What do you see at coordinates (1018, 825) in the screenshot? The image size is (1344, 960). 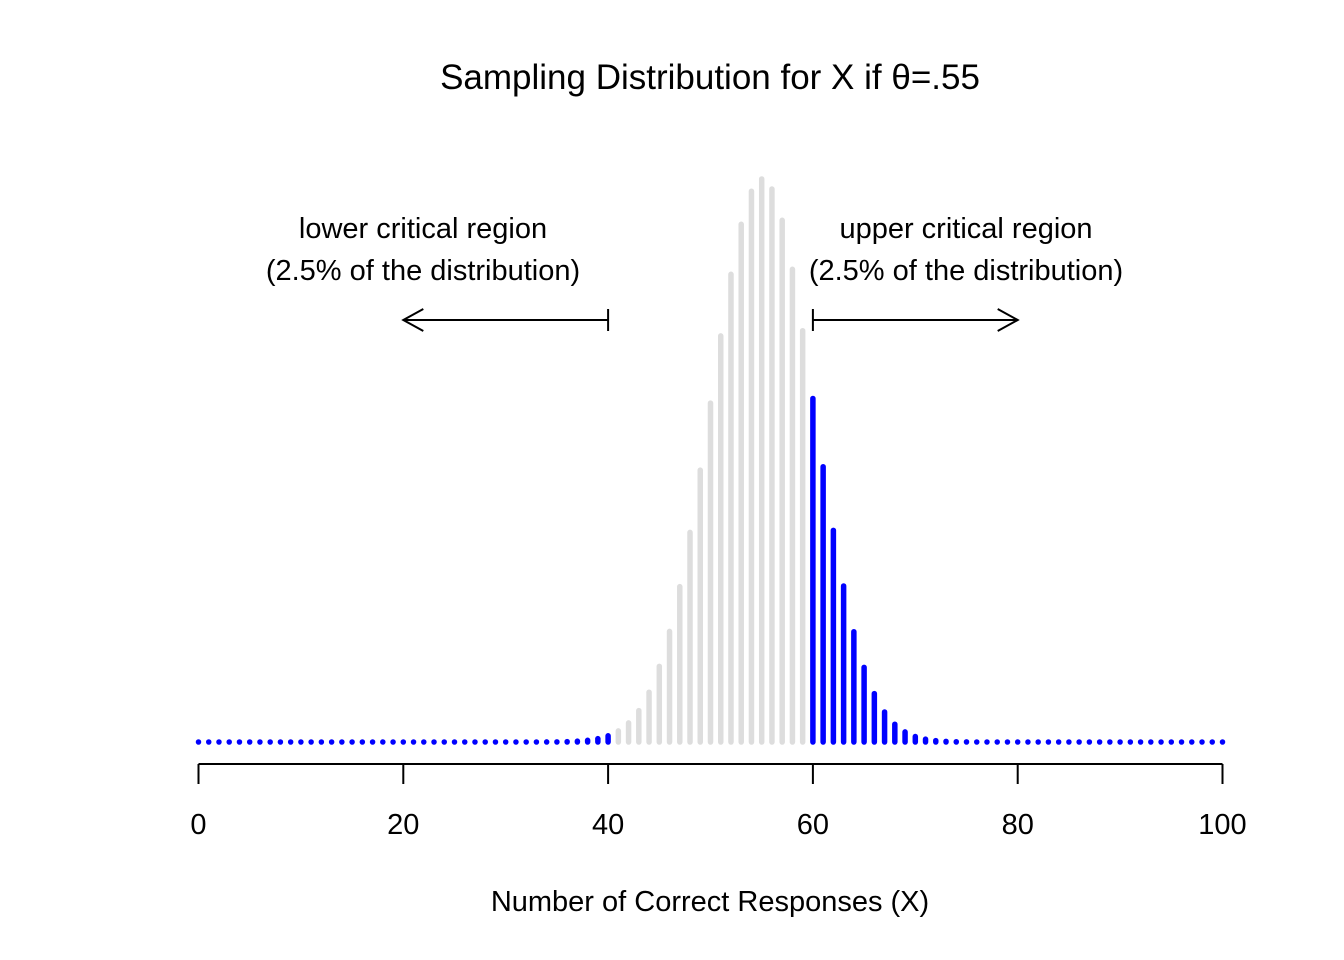 I see `x-tick-label-80: 80` at bounding box center [1018, 825].